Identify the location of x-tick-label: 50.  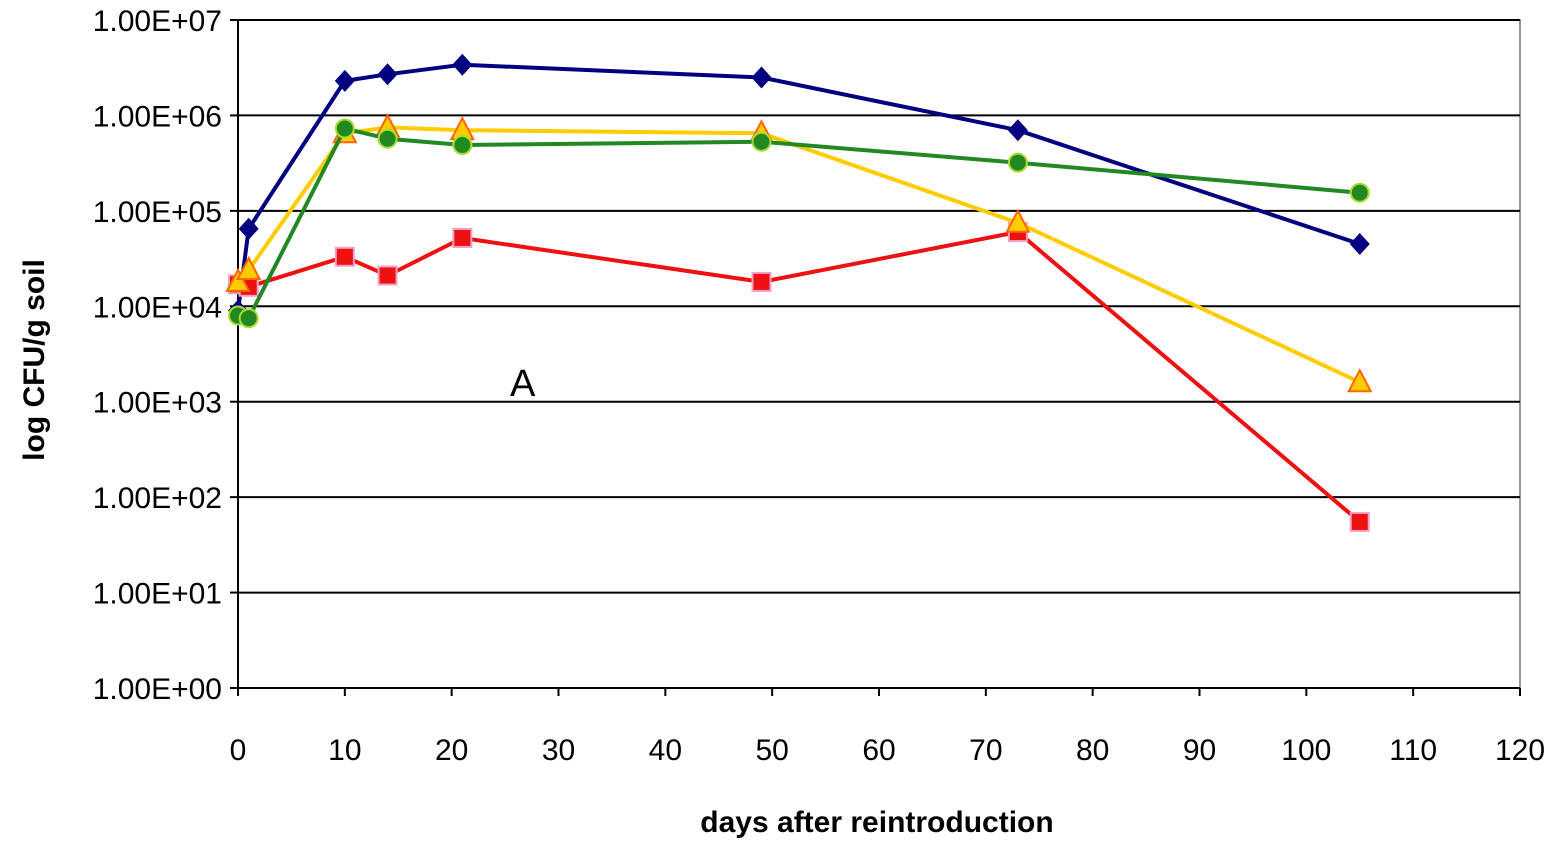
(771, 750).